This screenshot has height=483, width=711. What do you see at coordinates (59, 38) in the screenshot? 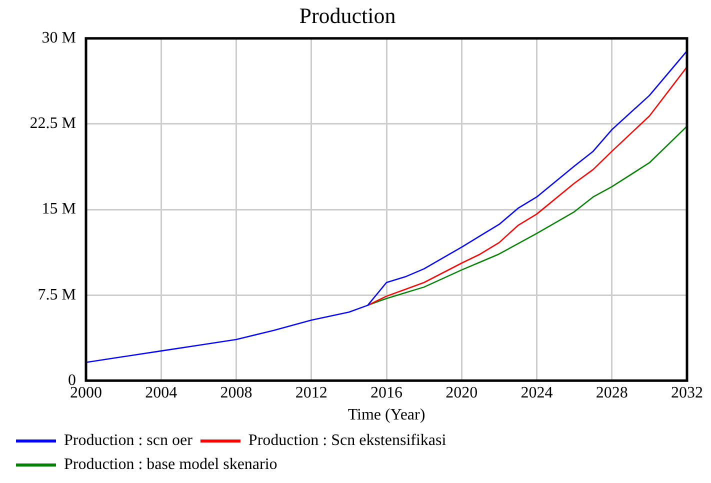
I see `y-tick-label: 30 M` at bounding box center [59, 38].